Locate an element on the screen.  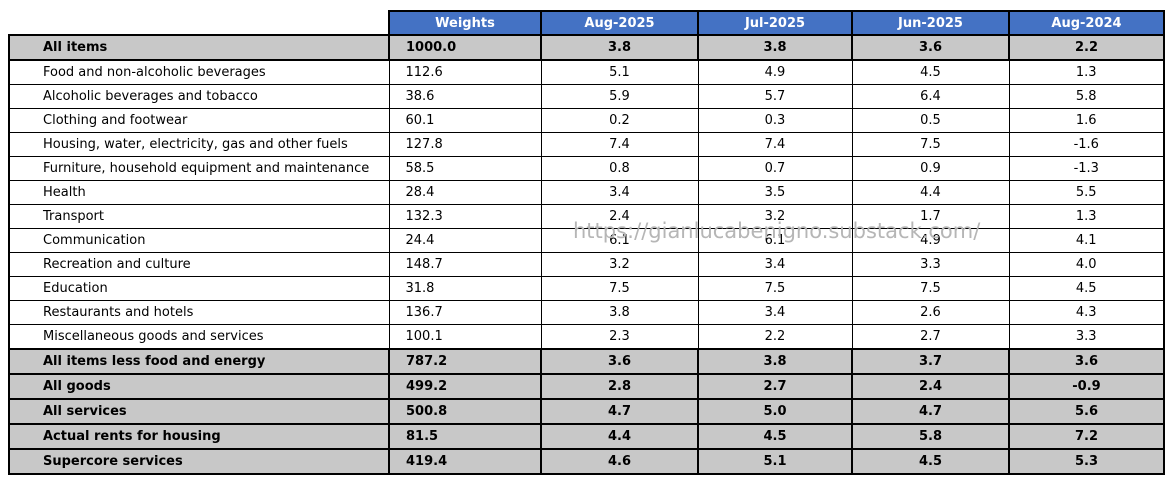
table-row: Actual rents for housing 81.5 4.4 4.5 5.8 7.2 is located at coordinates (586, 436).